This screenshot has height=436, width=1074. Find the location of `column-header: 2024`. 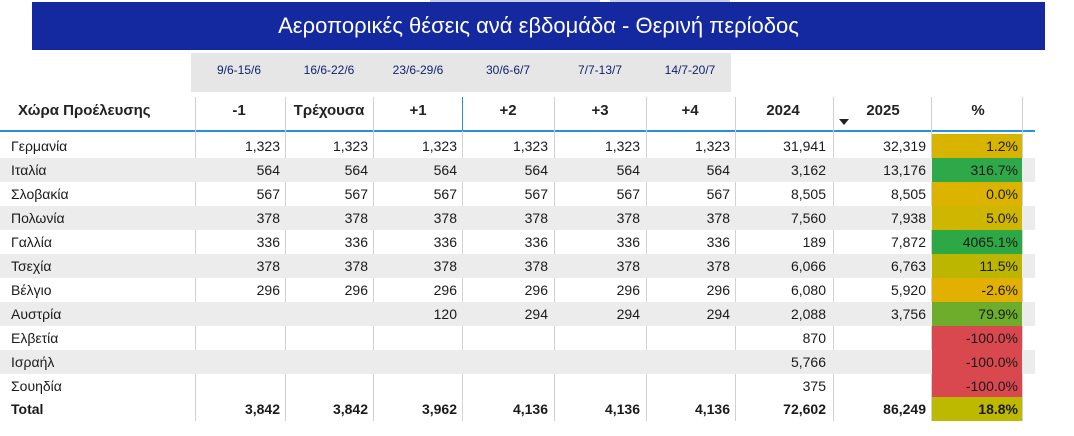

column-header: 2024 is located at coordinates (783, 110).